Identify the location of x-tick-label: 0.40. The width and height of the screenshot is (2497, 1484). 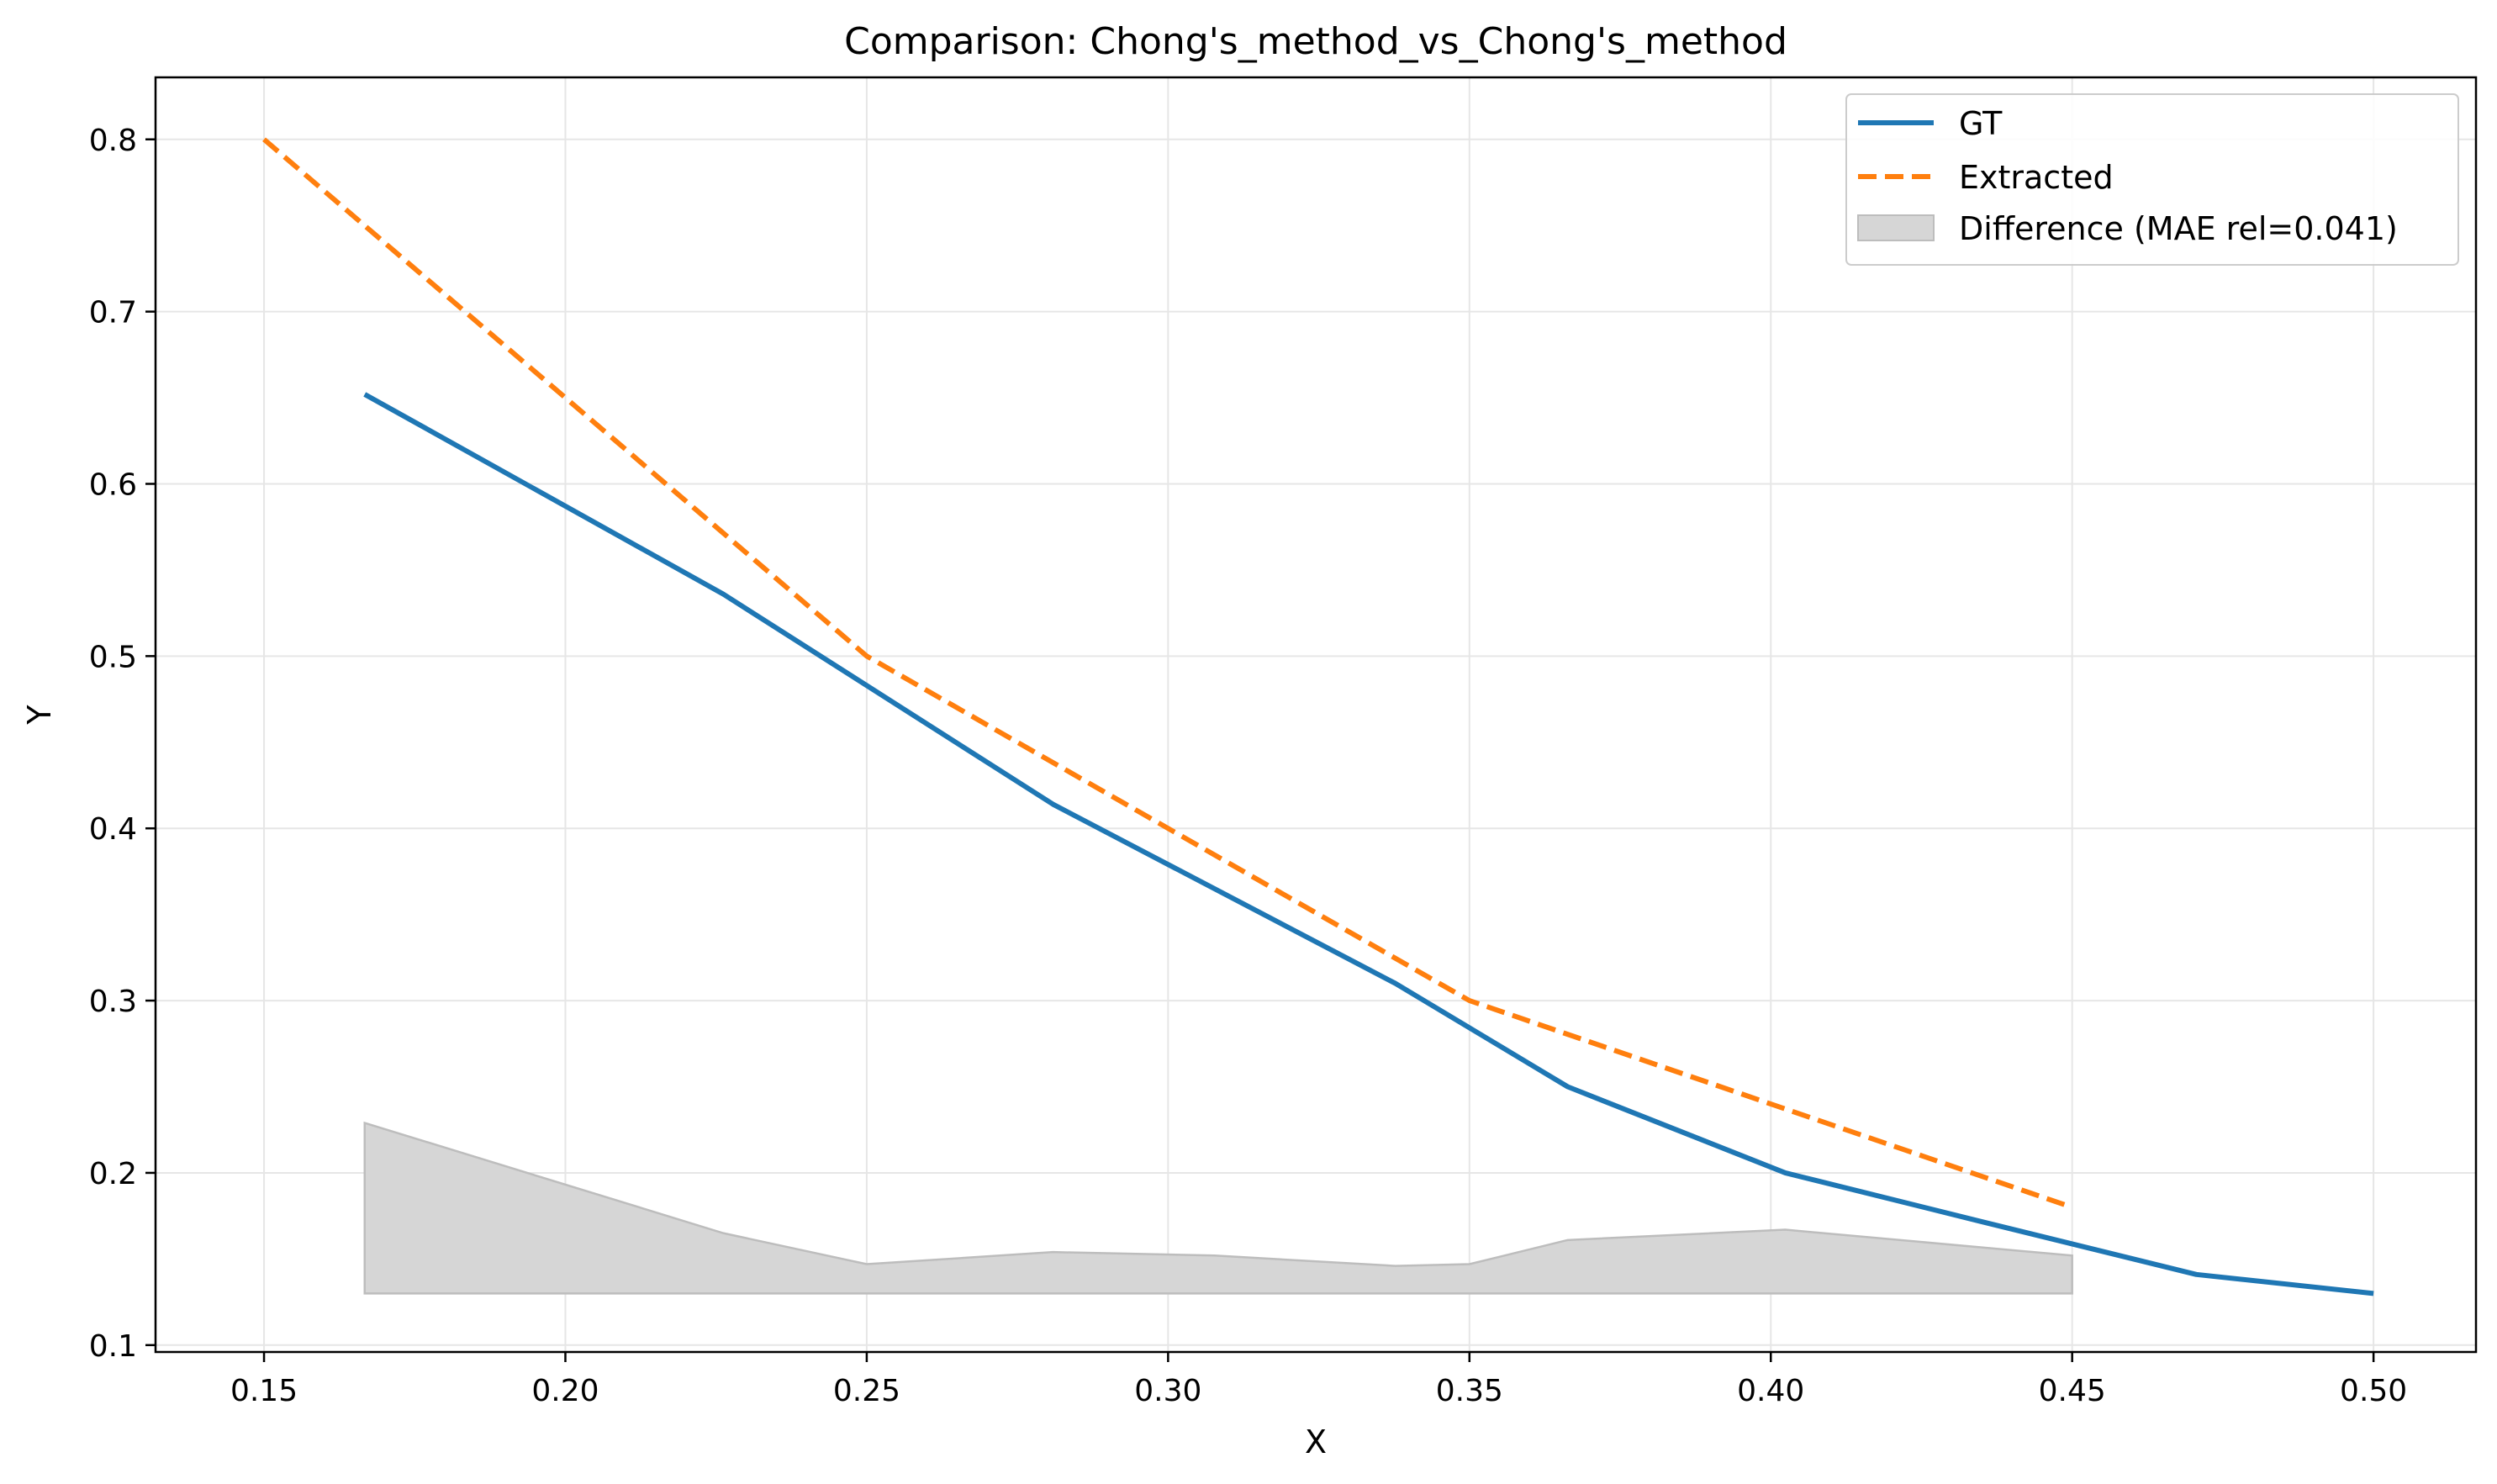
(1771, 1391).